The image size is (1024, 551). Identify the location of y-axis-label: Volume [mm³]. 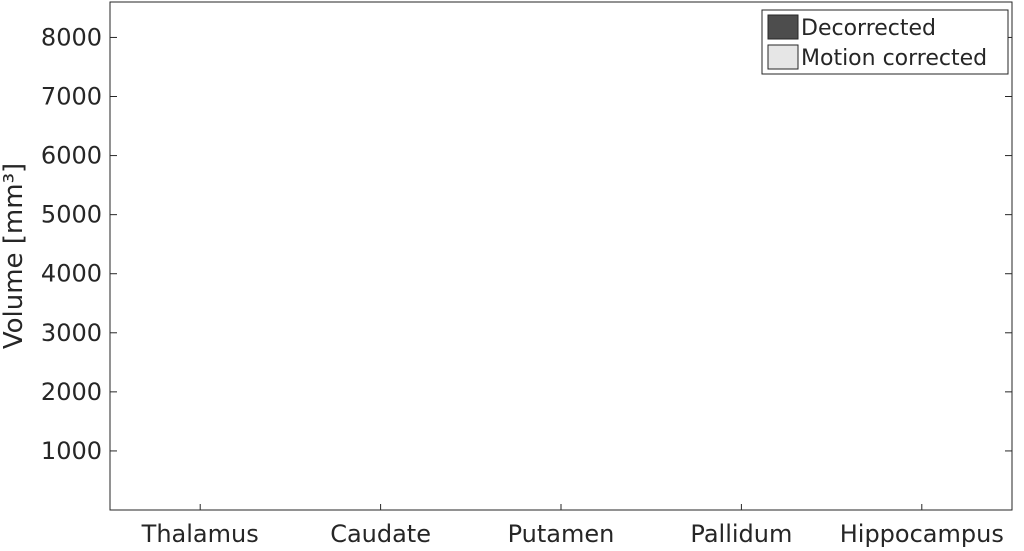
(14, 256).